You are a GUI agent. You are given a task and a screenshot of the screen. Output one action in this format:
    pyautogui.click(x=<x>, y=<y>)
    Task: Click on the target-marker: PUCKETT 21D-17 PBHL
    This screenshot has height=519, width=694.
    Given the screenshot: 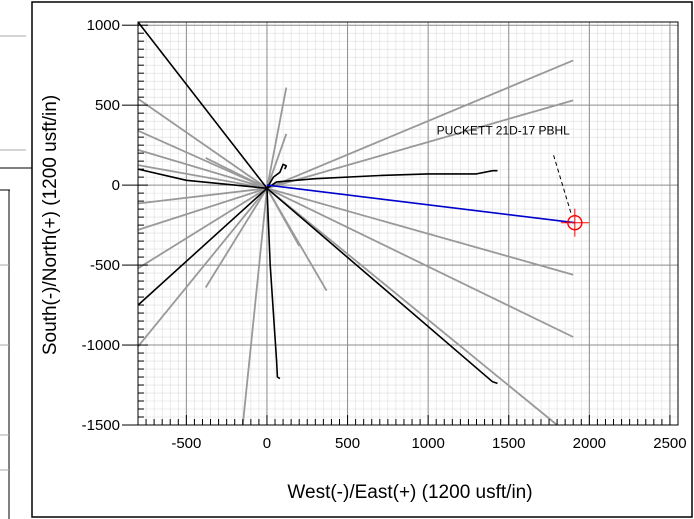 What is the action you would take?
    pyautogui.click(x=513, y=180)
    